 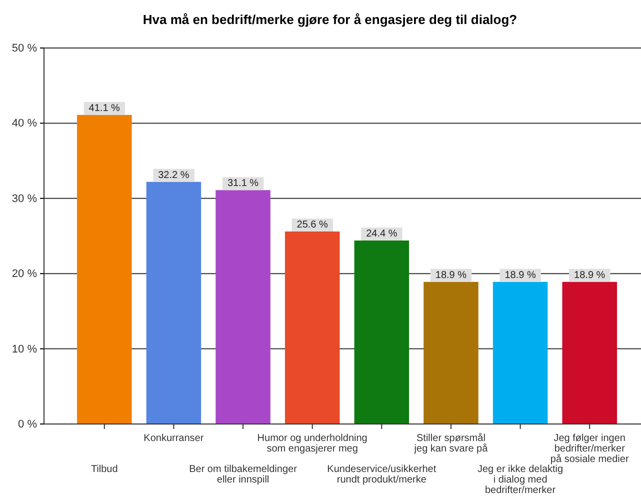 What do you see at coordinates (312, 443) in the screenshot?
I see `x-tick-label: Humor og underholdning som engasjerer meg` at bounding box center [312, 443].